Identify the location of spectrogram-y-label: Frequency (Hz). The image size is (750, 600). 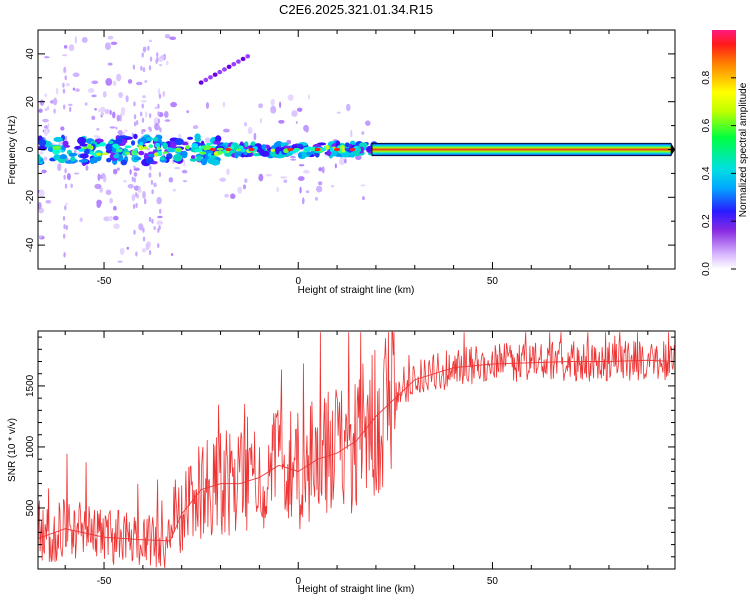
(12, 150).